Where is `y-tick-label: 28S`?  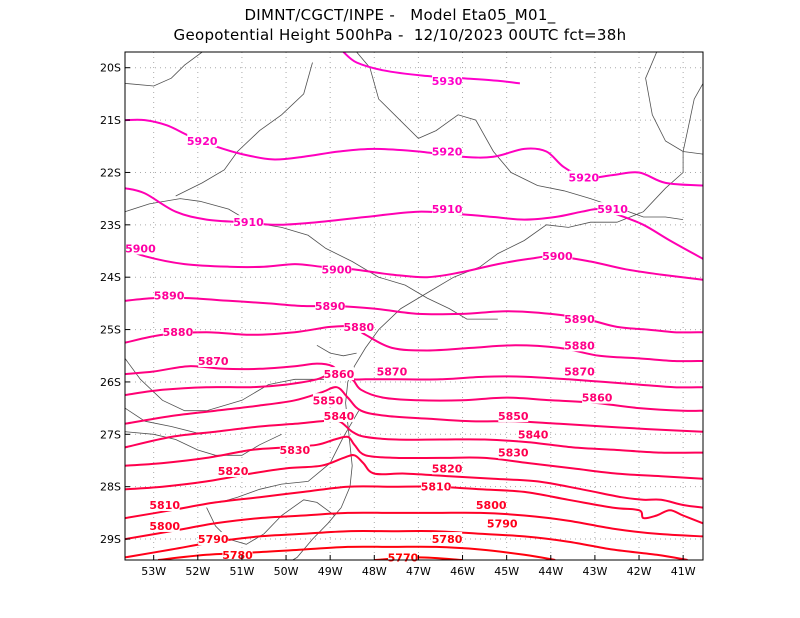
y-tick-label: 28S is located at coordinates (110, 487).